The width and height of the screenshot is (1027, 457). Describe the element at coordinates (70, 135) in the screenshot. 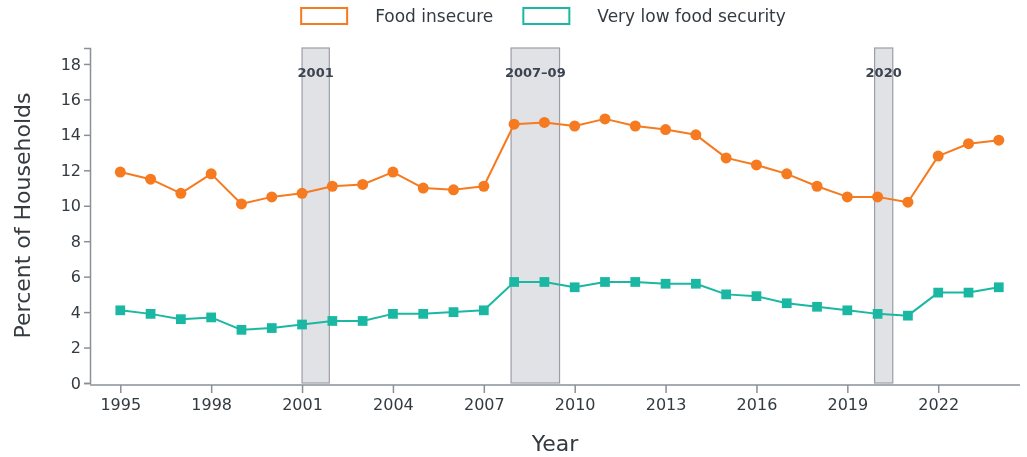

I see `y-tick-label: 14` at that location.